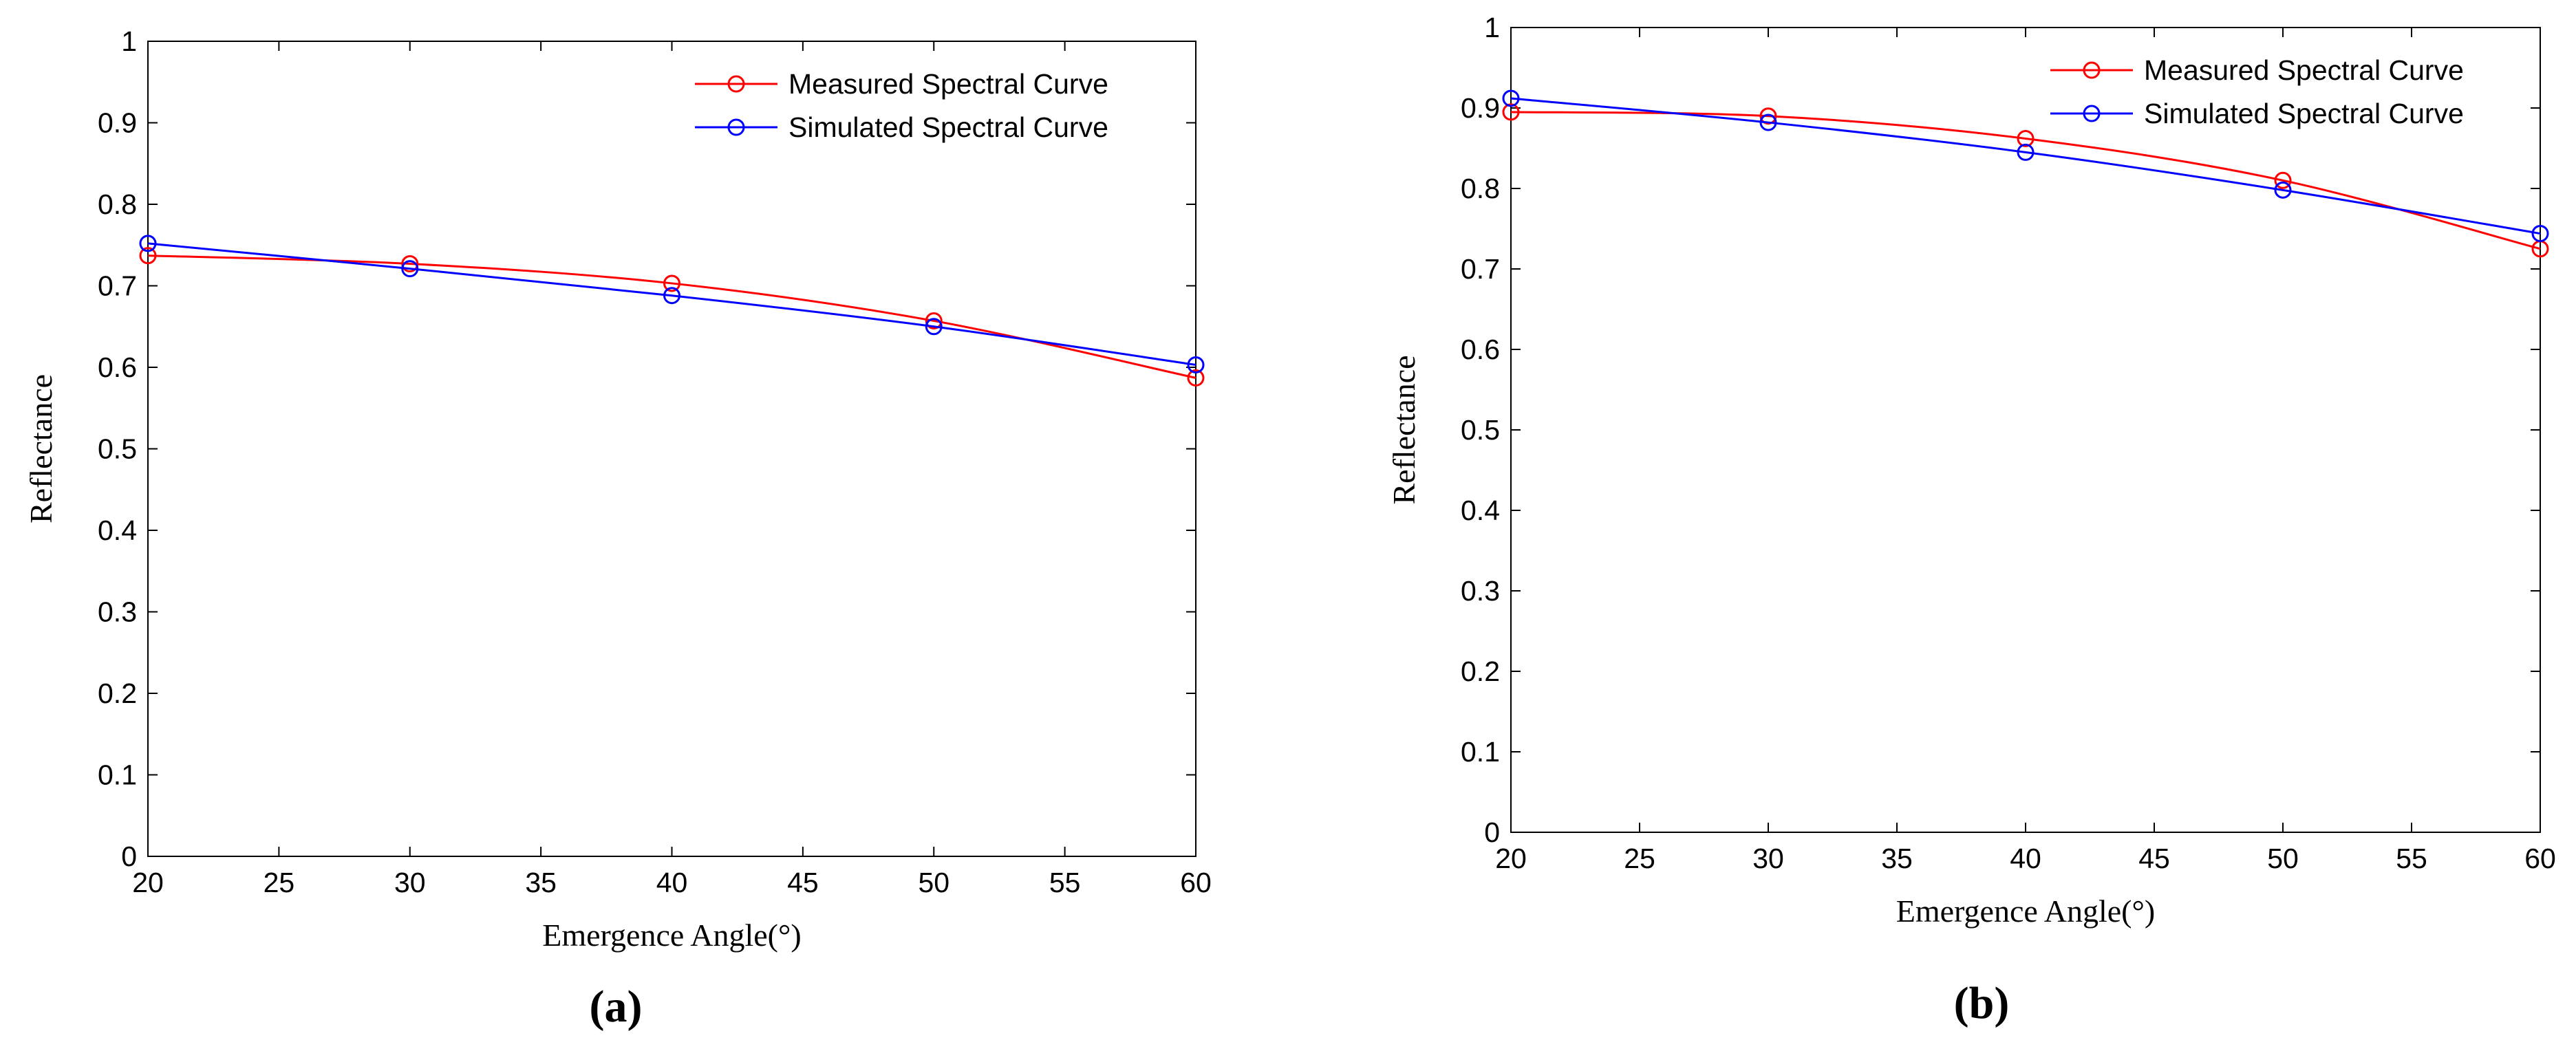 This screenshot has width=2576, height=1051. What do you see at coordinates (1982, 1003) in the screenshot?
I see `panel-caption: (b)` at bounding box center [1982, 1003].